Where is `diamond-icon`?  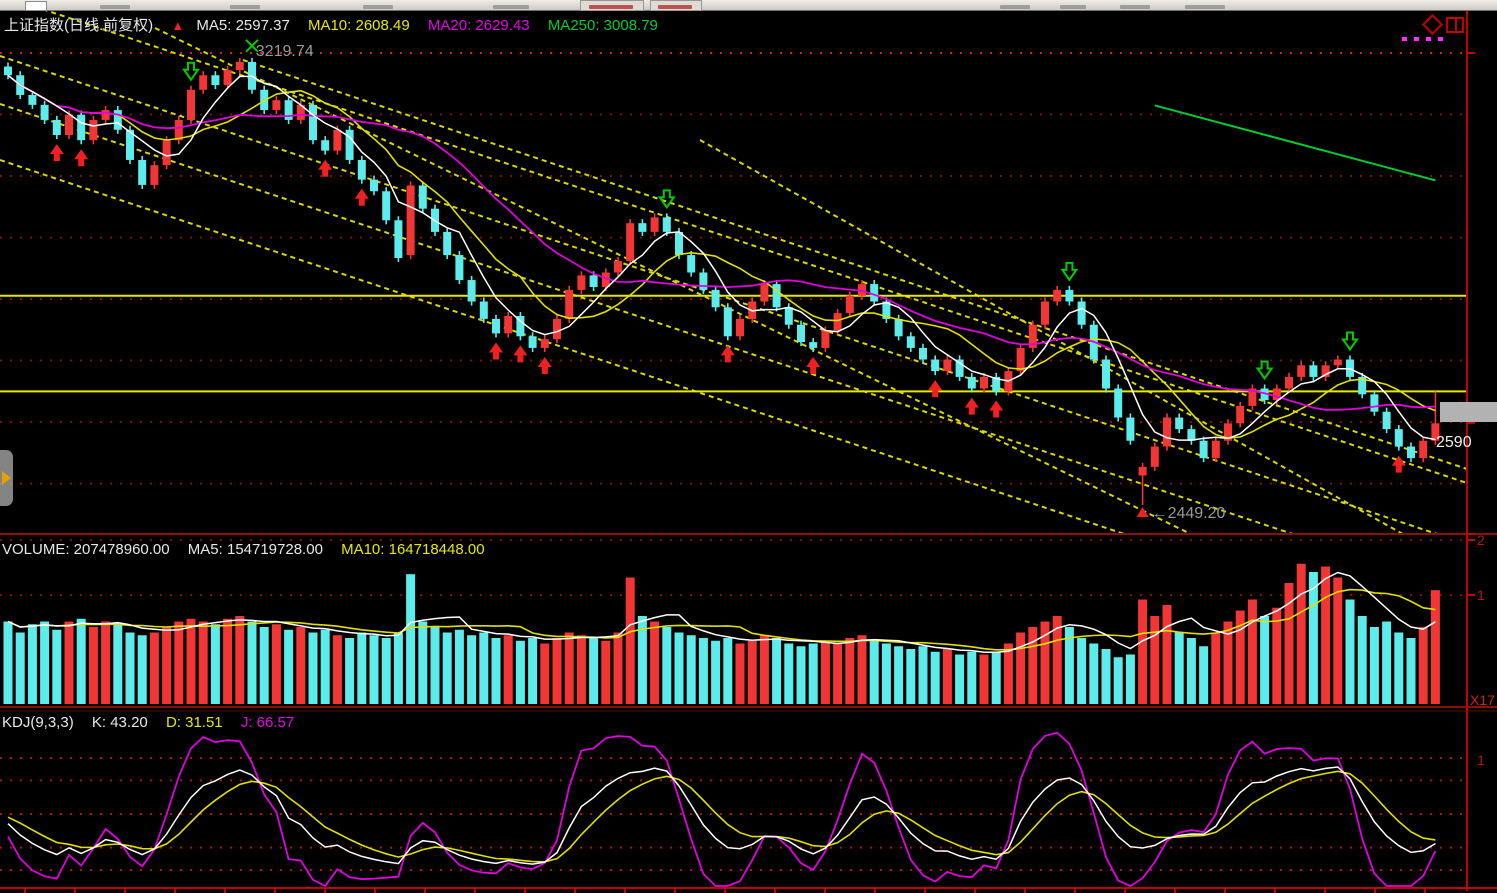
diamond-icon is located at coordinates (1432, 24).